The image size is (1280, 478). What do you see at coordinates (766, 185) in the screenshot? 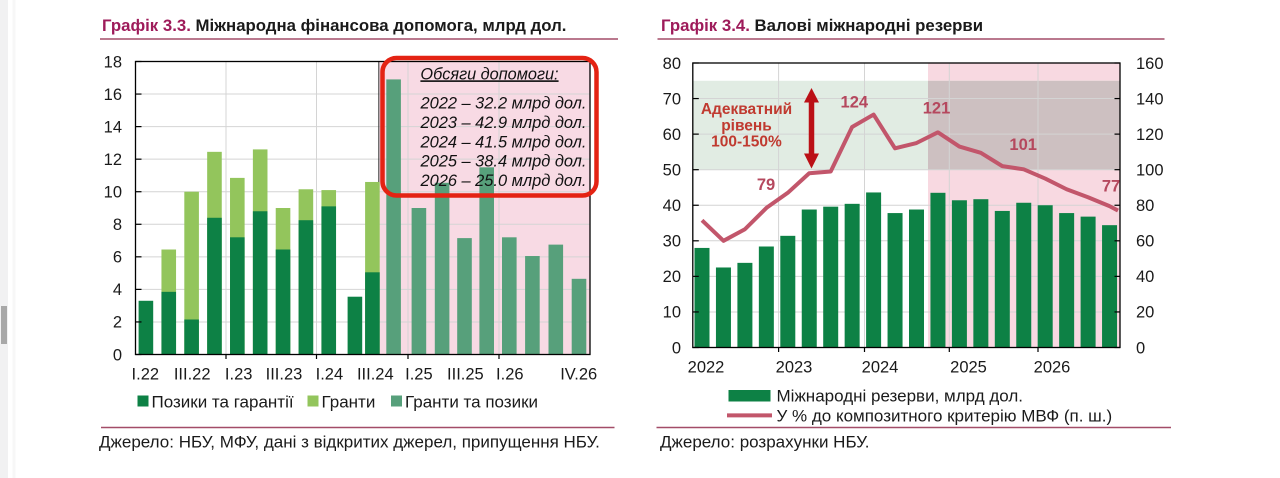
I see `svg-text: 79` at bounding box center [766, 185].